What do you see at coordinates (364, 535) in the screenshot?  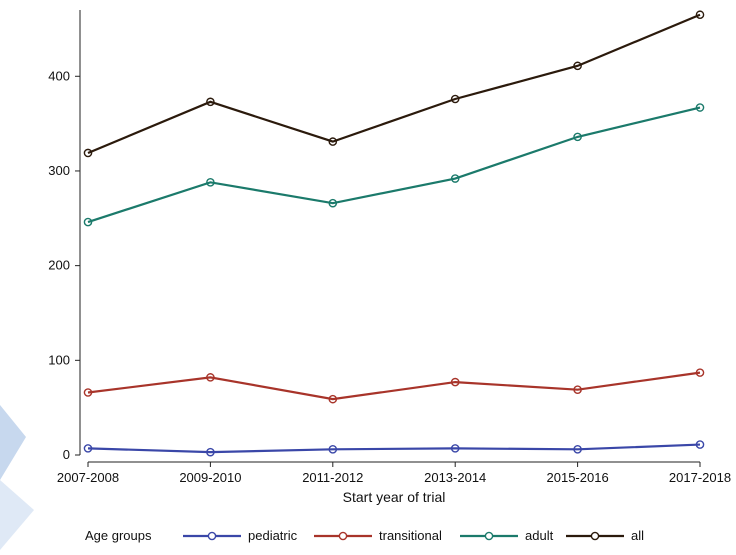 I see `legend: Age groups pediatric transitional adult all` at bounding box center [364, 535].